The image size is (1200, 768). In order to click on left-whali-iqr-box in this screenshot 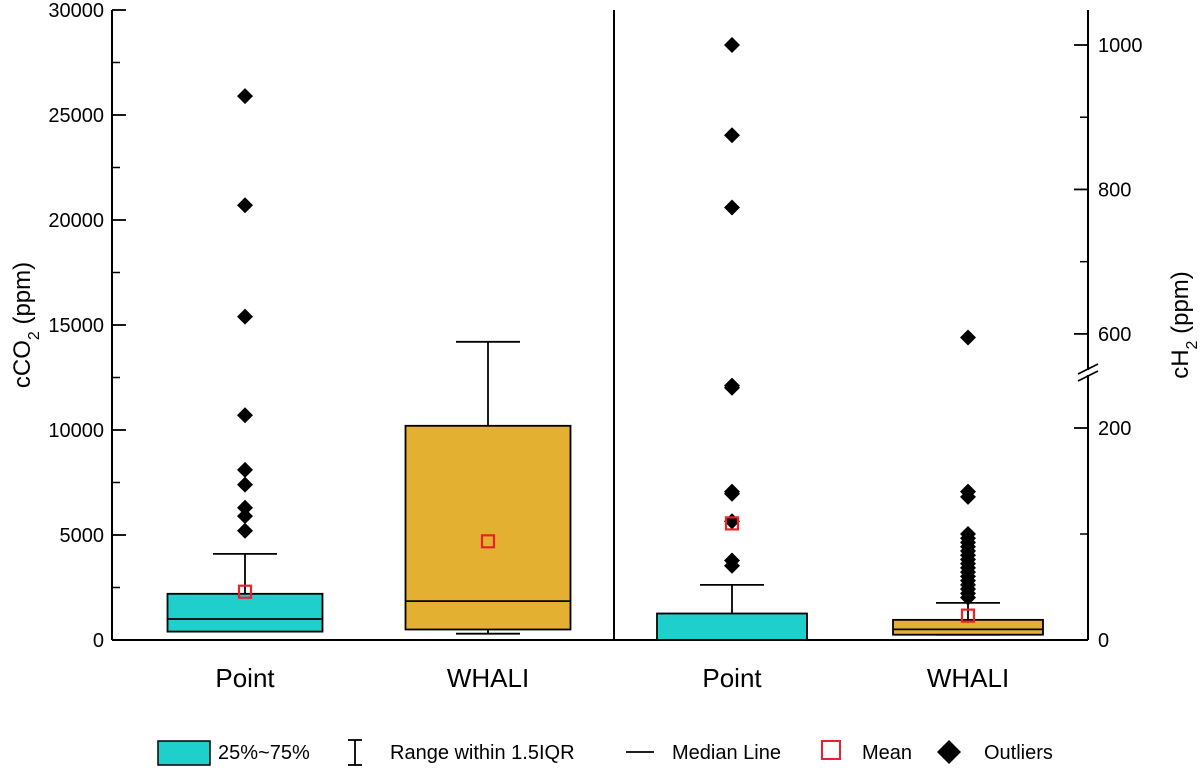, I will do `click(488, 527)`.